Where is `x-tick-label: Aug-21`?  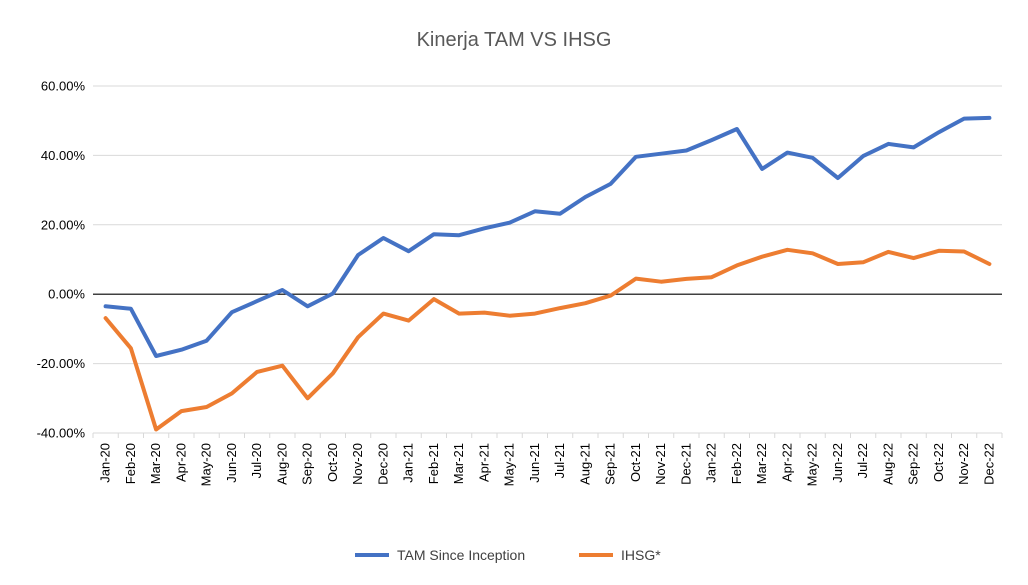
x-tick-label: Aug-21 is located at coordinates (584, 464).